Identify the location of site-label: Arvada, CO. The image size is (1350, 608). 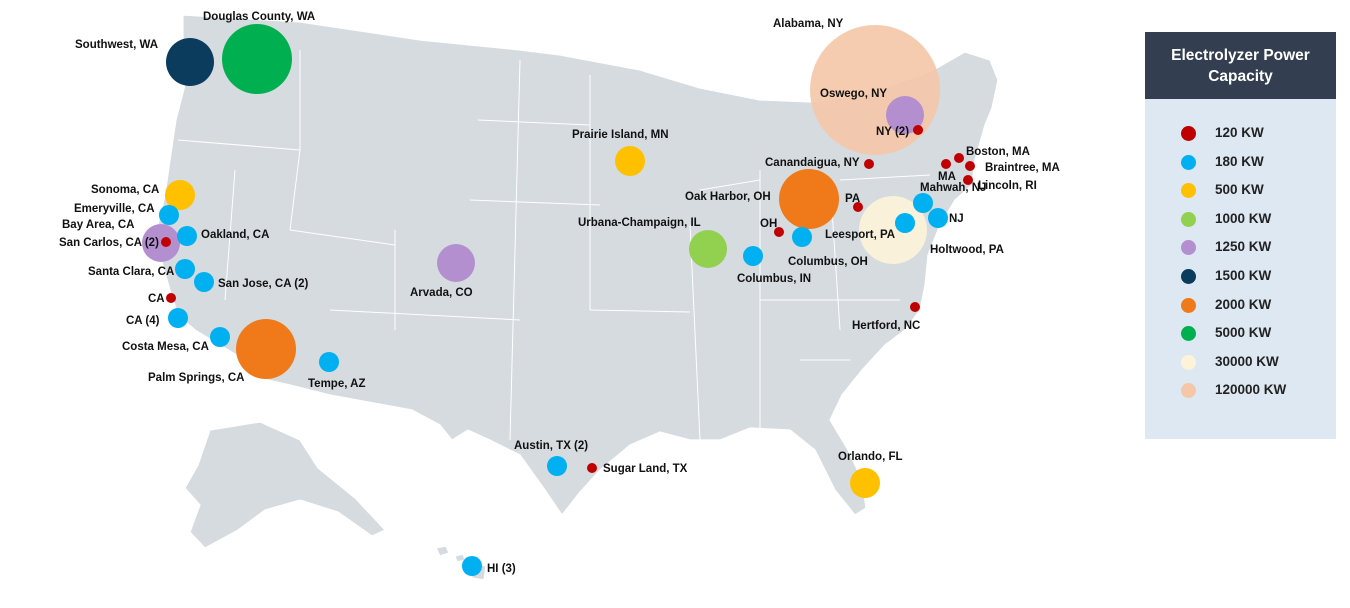
(441, 293).